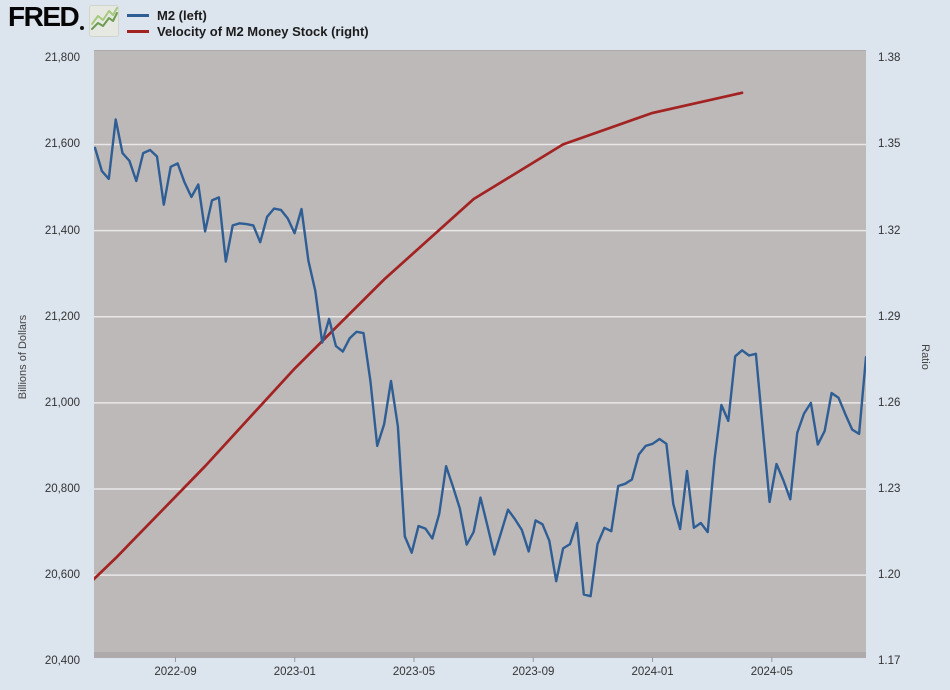 The width and height of the screenshot is (950, 690). Describe the element at coordinates (62, 402) in the screenshot. I see `y-axis-left-tick: 21,000` at that location.